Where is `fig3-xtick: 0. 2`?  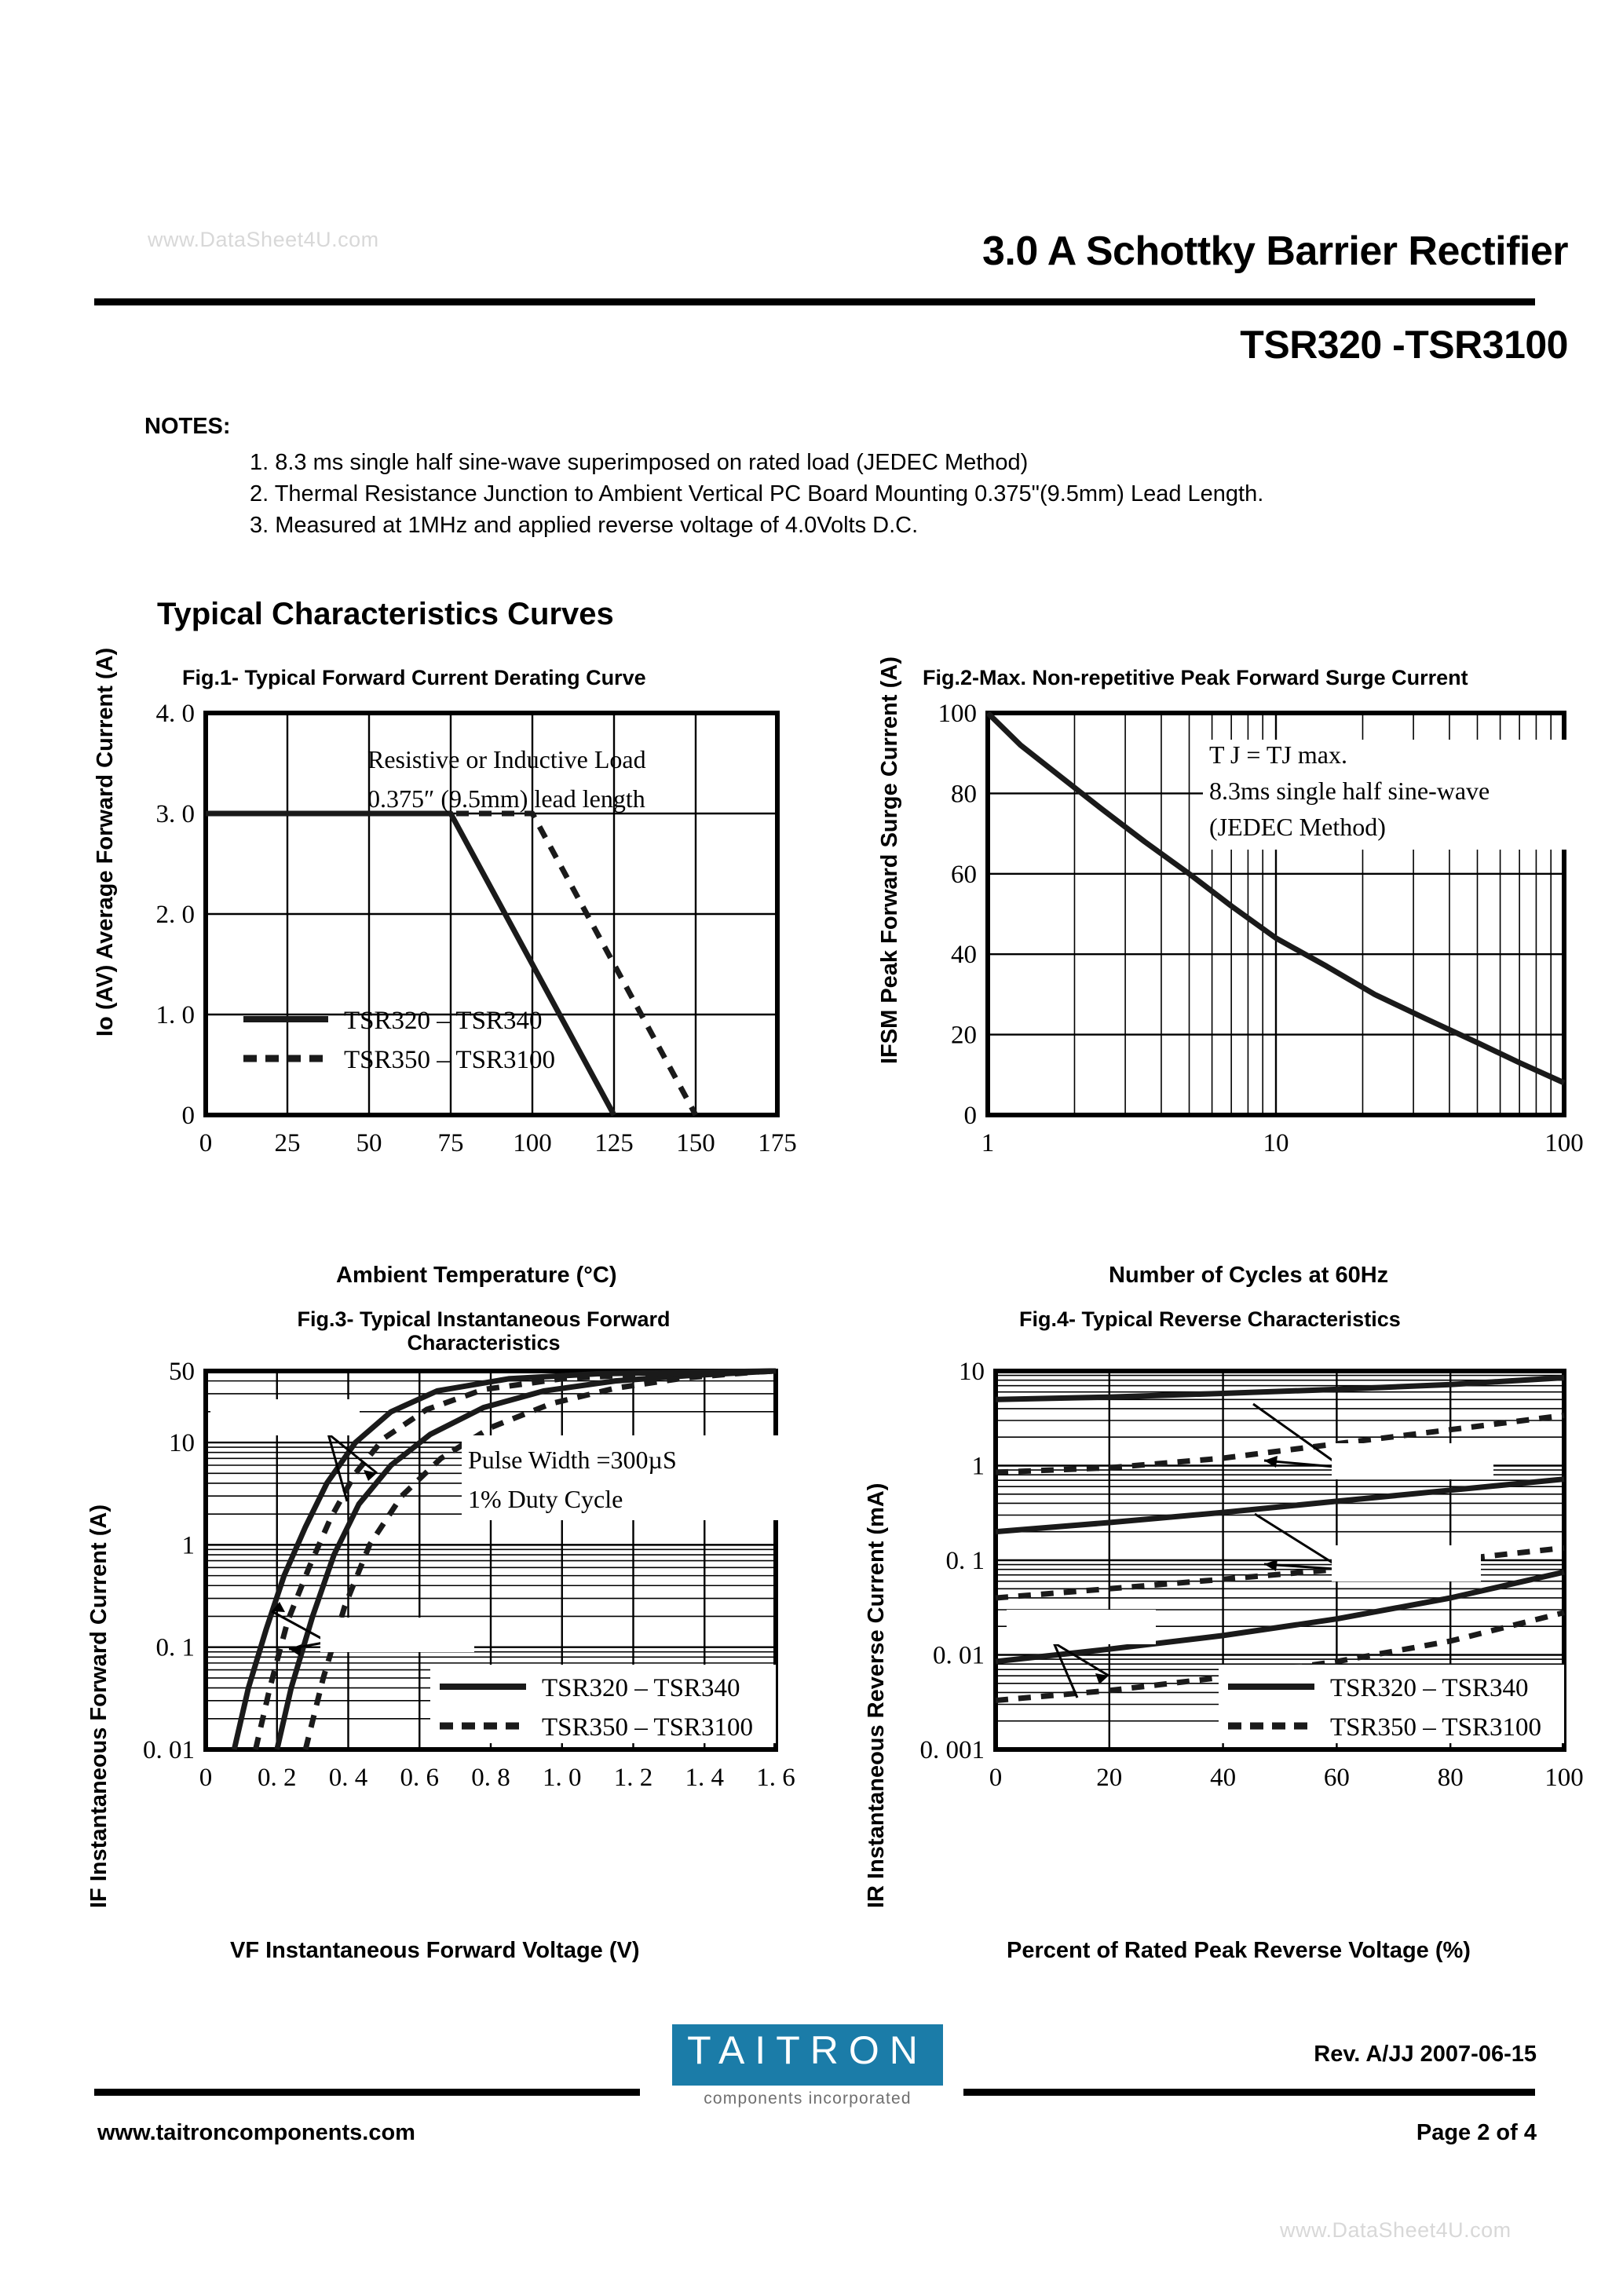 fig3-xtick: 0. 2 is located at coordinates (277, 1778).